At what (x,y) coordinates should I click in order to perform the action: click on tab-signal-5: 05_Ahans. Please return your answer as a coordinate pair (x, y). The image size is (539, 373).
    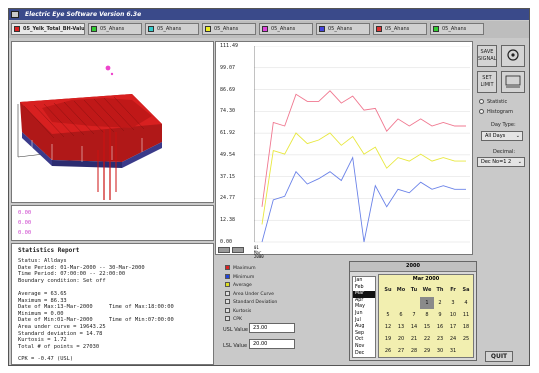
    Looking at the image, I should click on (286, 29).